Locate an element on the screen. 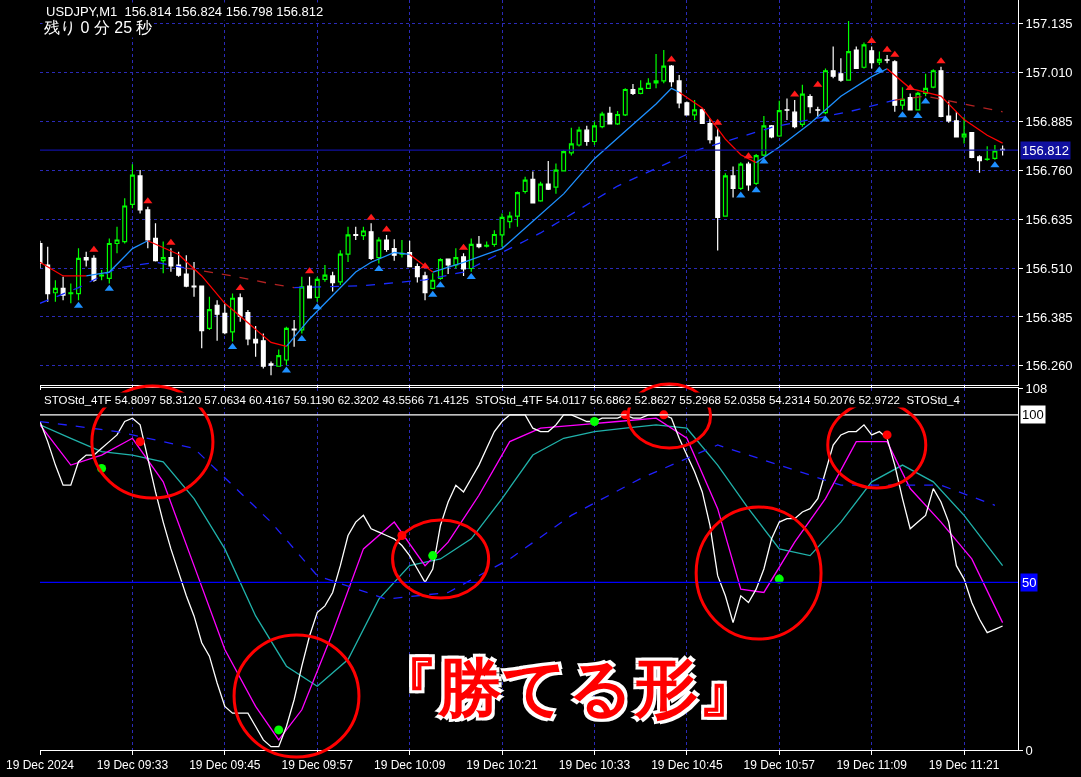 This screenshot has height=777, width=1081. y-tick-label: 108 is located at coordinates (1036, 388).